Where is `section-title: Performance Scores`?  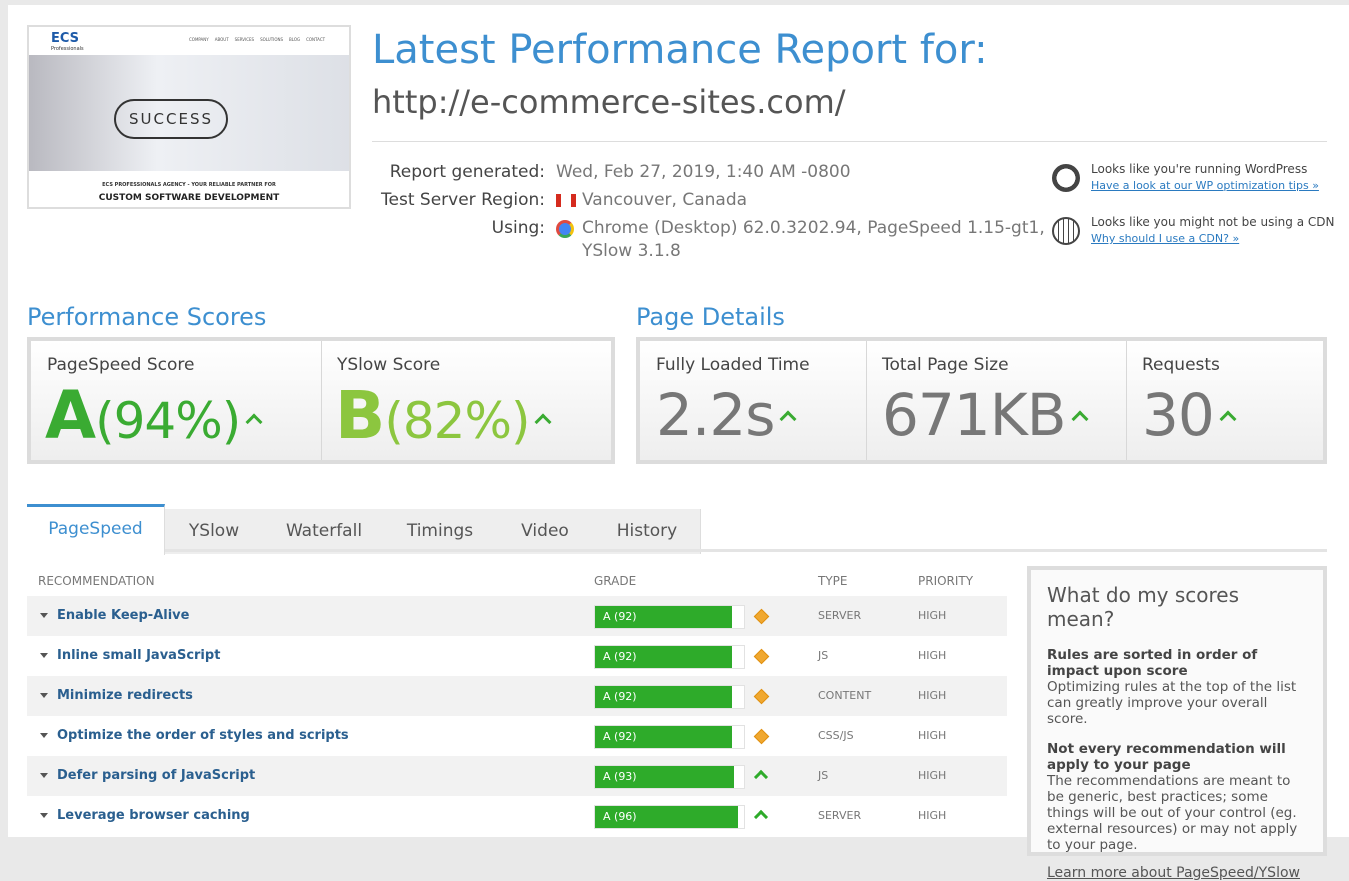 section-title: Performance Scores is located at coordinates (147, 317).